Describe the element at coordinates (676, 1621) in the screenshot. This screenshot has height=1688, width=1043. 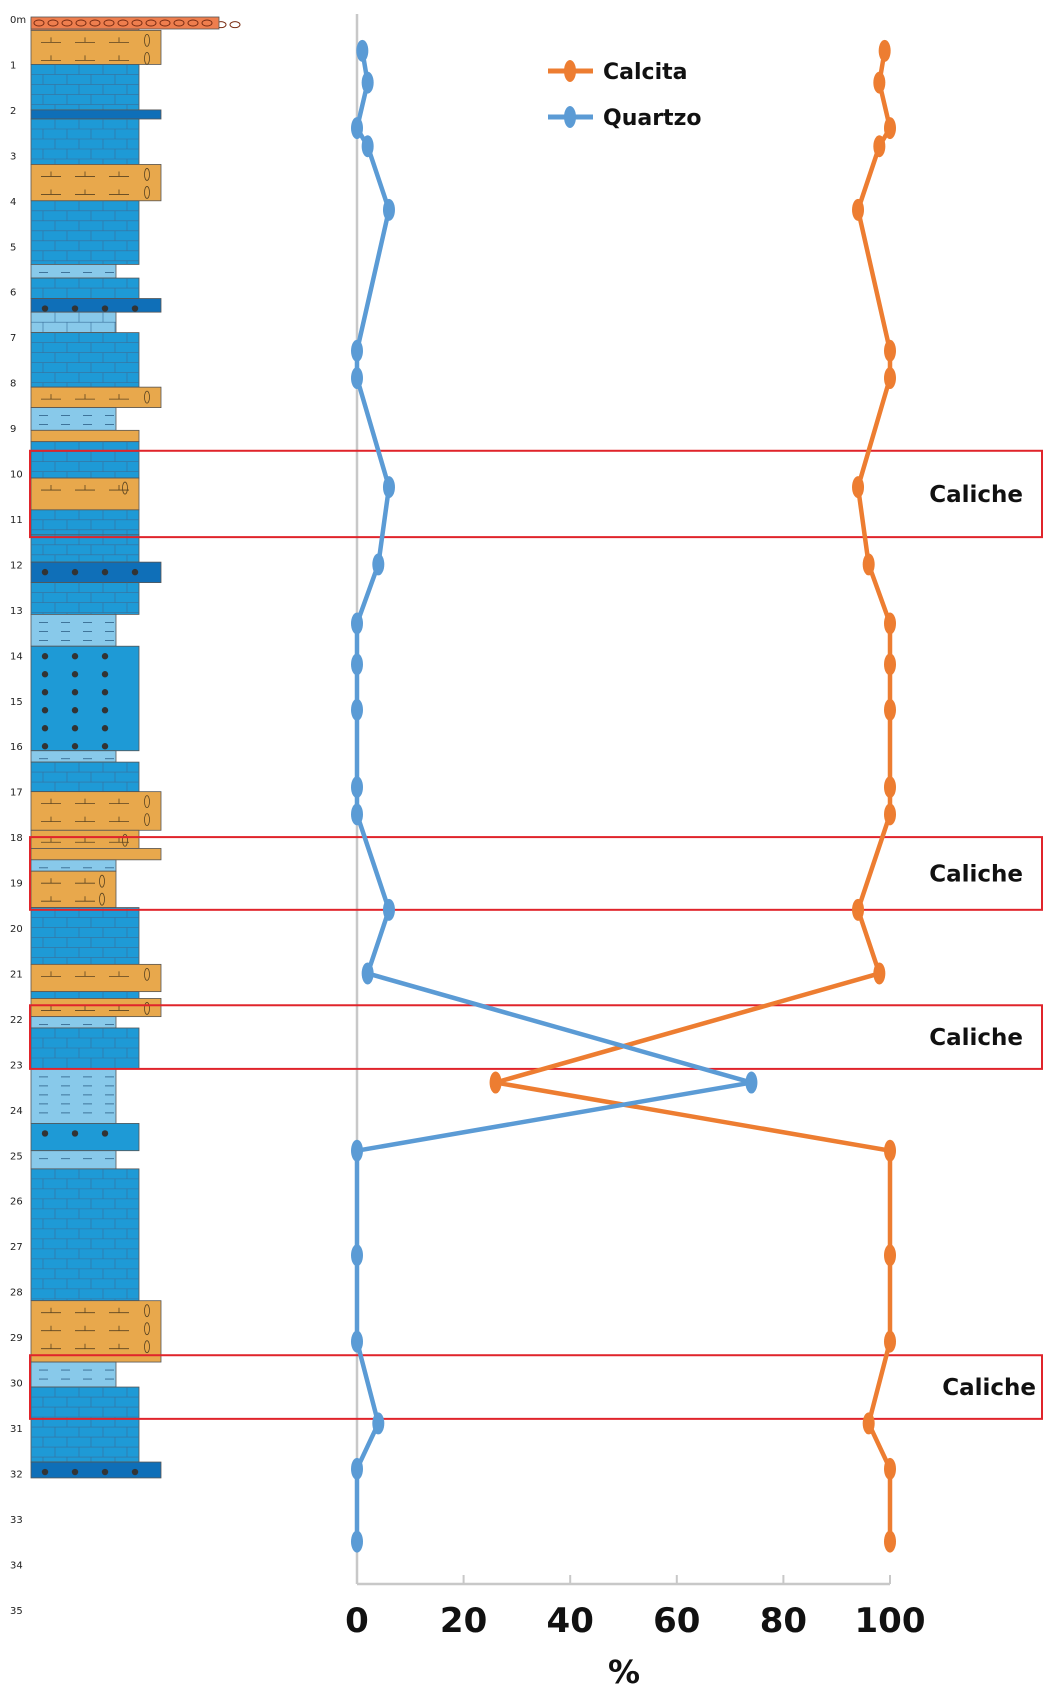
I see `x-tick-label: 60` at that location.